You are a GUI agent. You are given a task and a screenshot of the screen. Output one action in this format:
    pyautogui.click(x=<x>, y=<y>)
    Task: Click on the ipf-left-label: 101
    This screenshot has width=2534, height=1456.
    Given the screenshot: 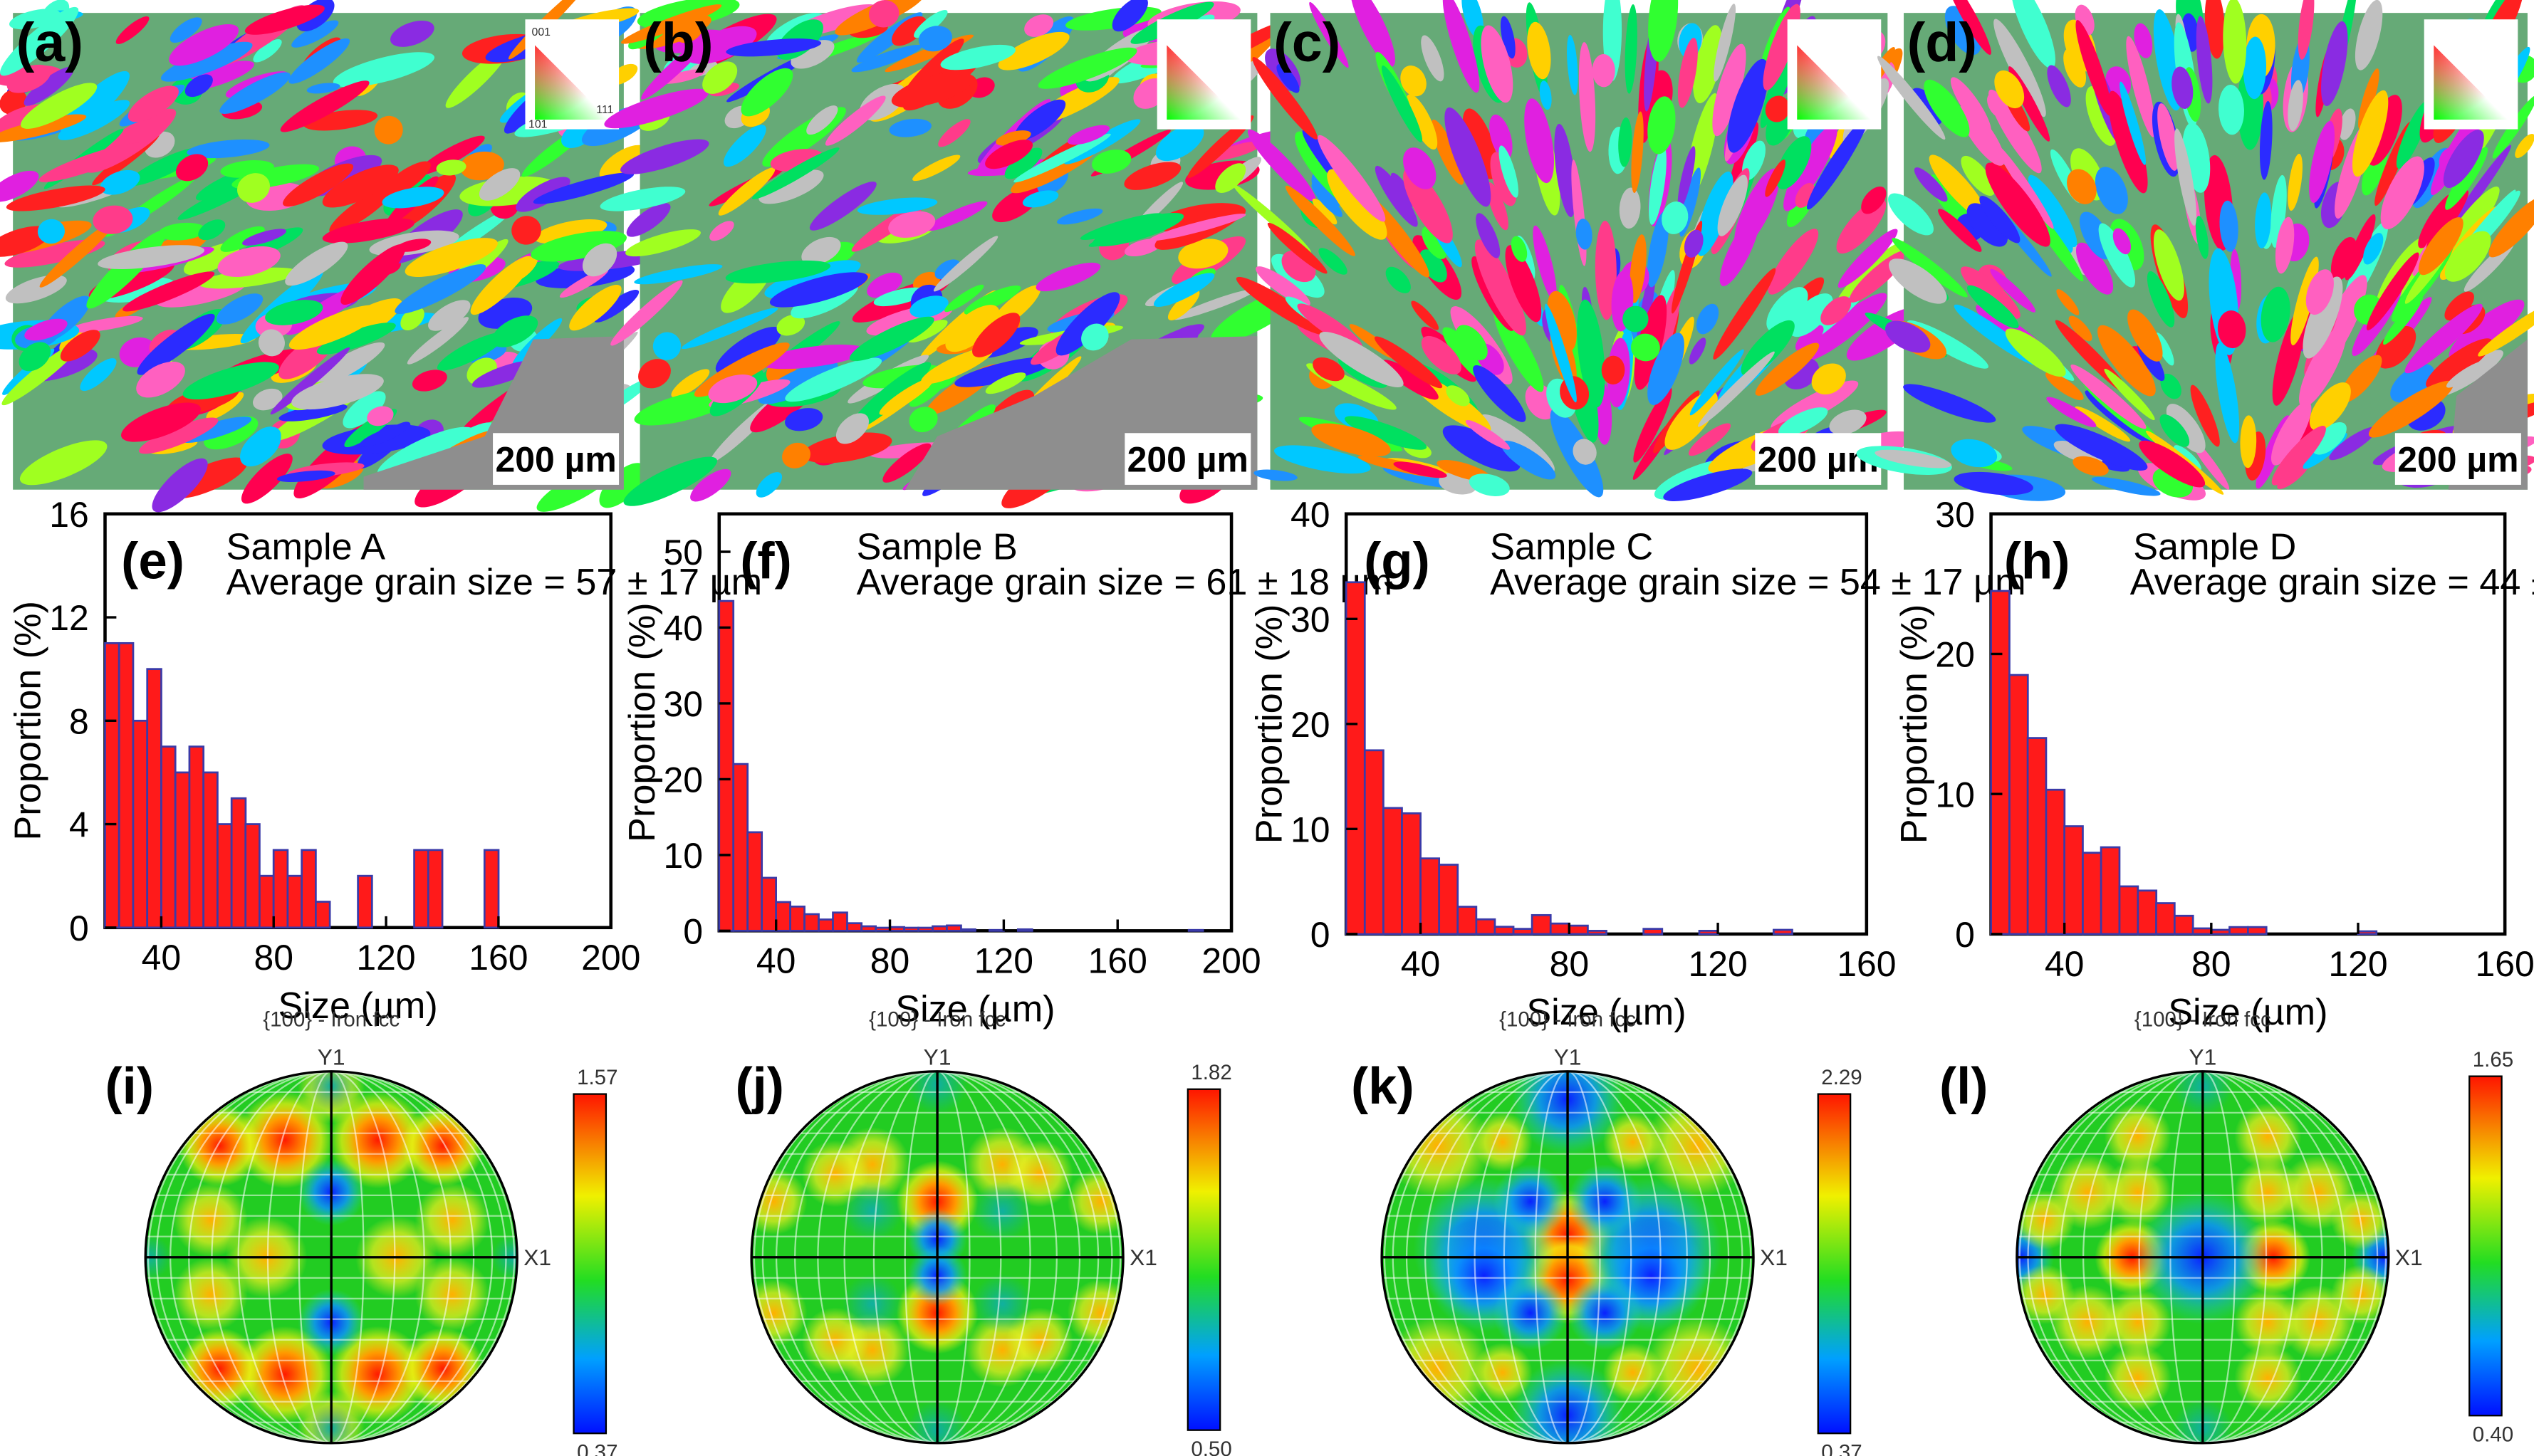 What is the action you would take?
    pyautogui.click(x=538, y=124)
    